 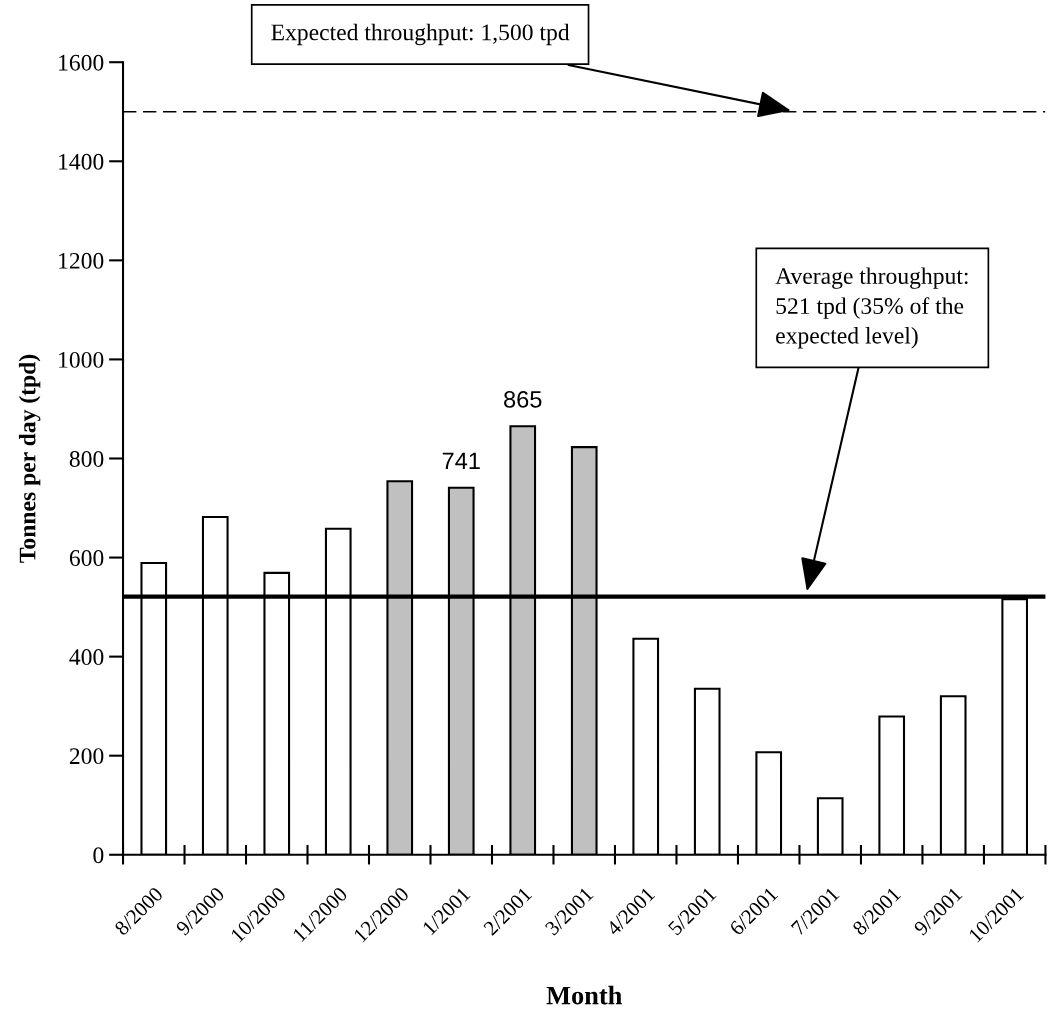 I want to click on y-tick-label: 1000, so click(x=81, y=359).